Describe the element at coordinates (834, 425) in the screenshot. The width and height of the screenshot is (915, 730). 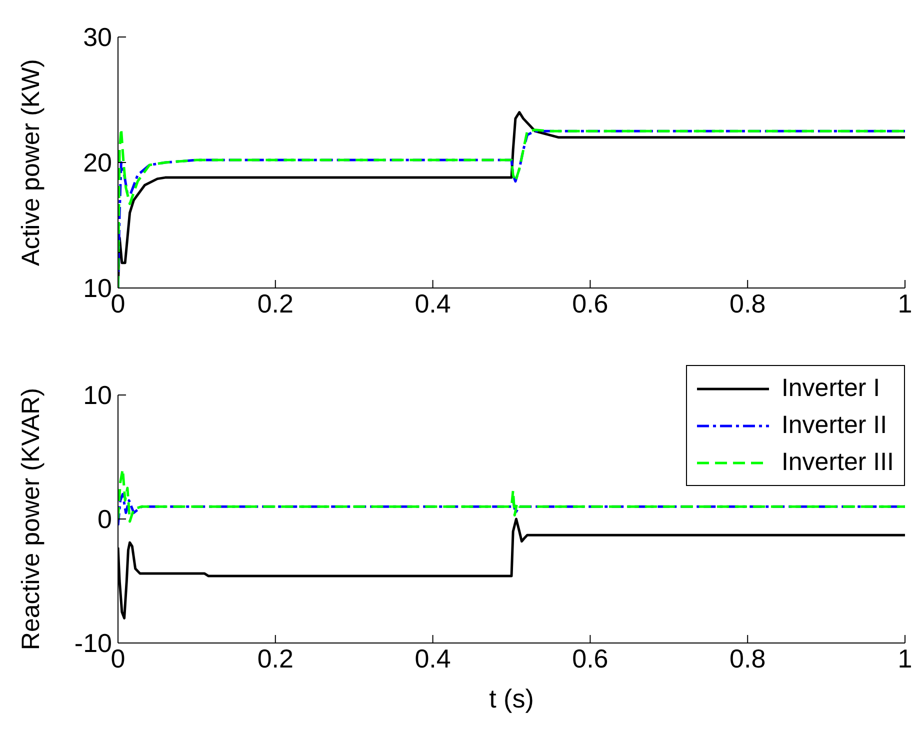
I see `legend-label: Inverter II` at that location.